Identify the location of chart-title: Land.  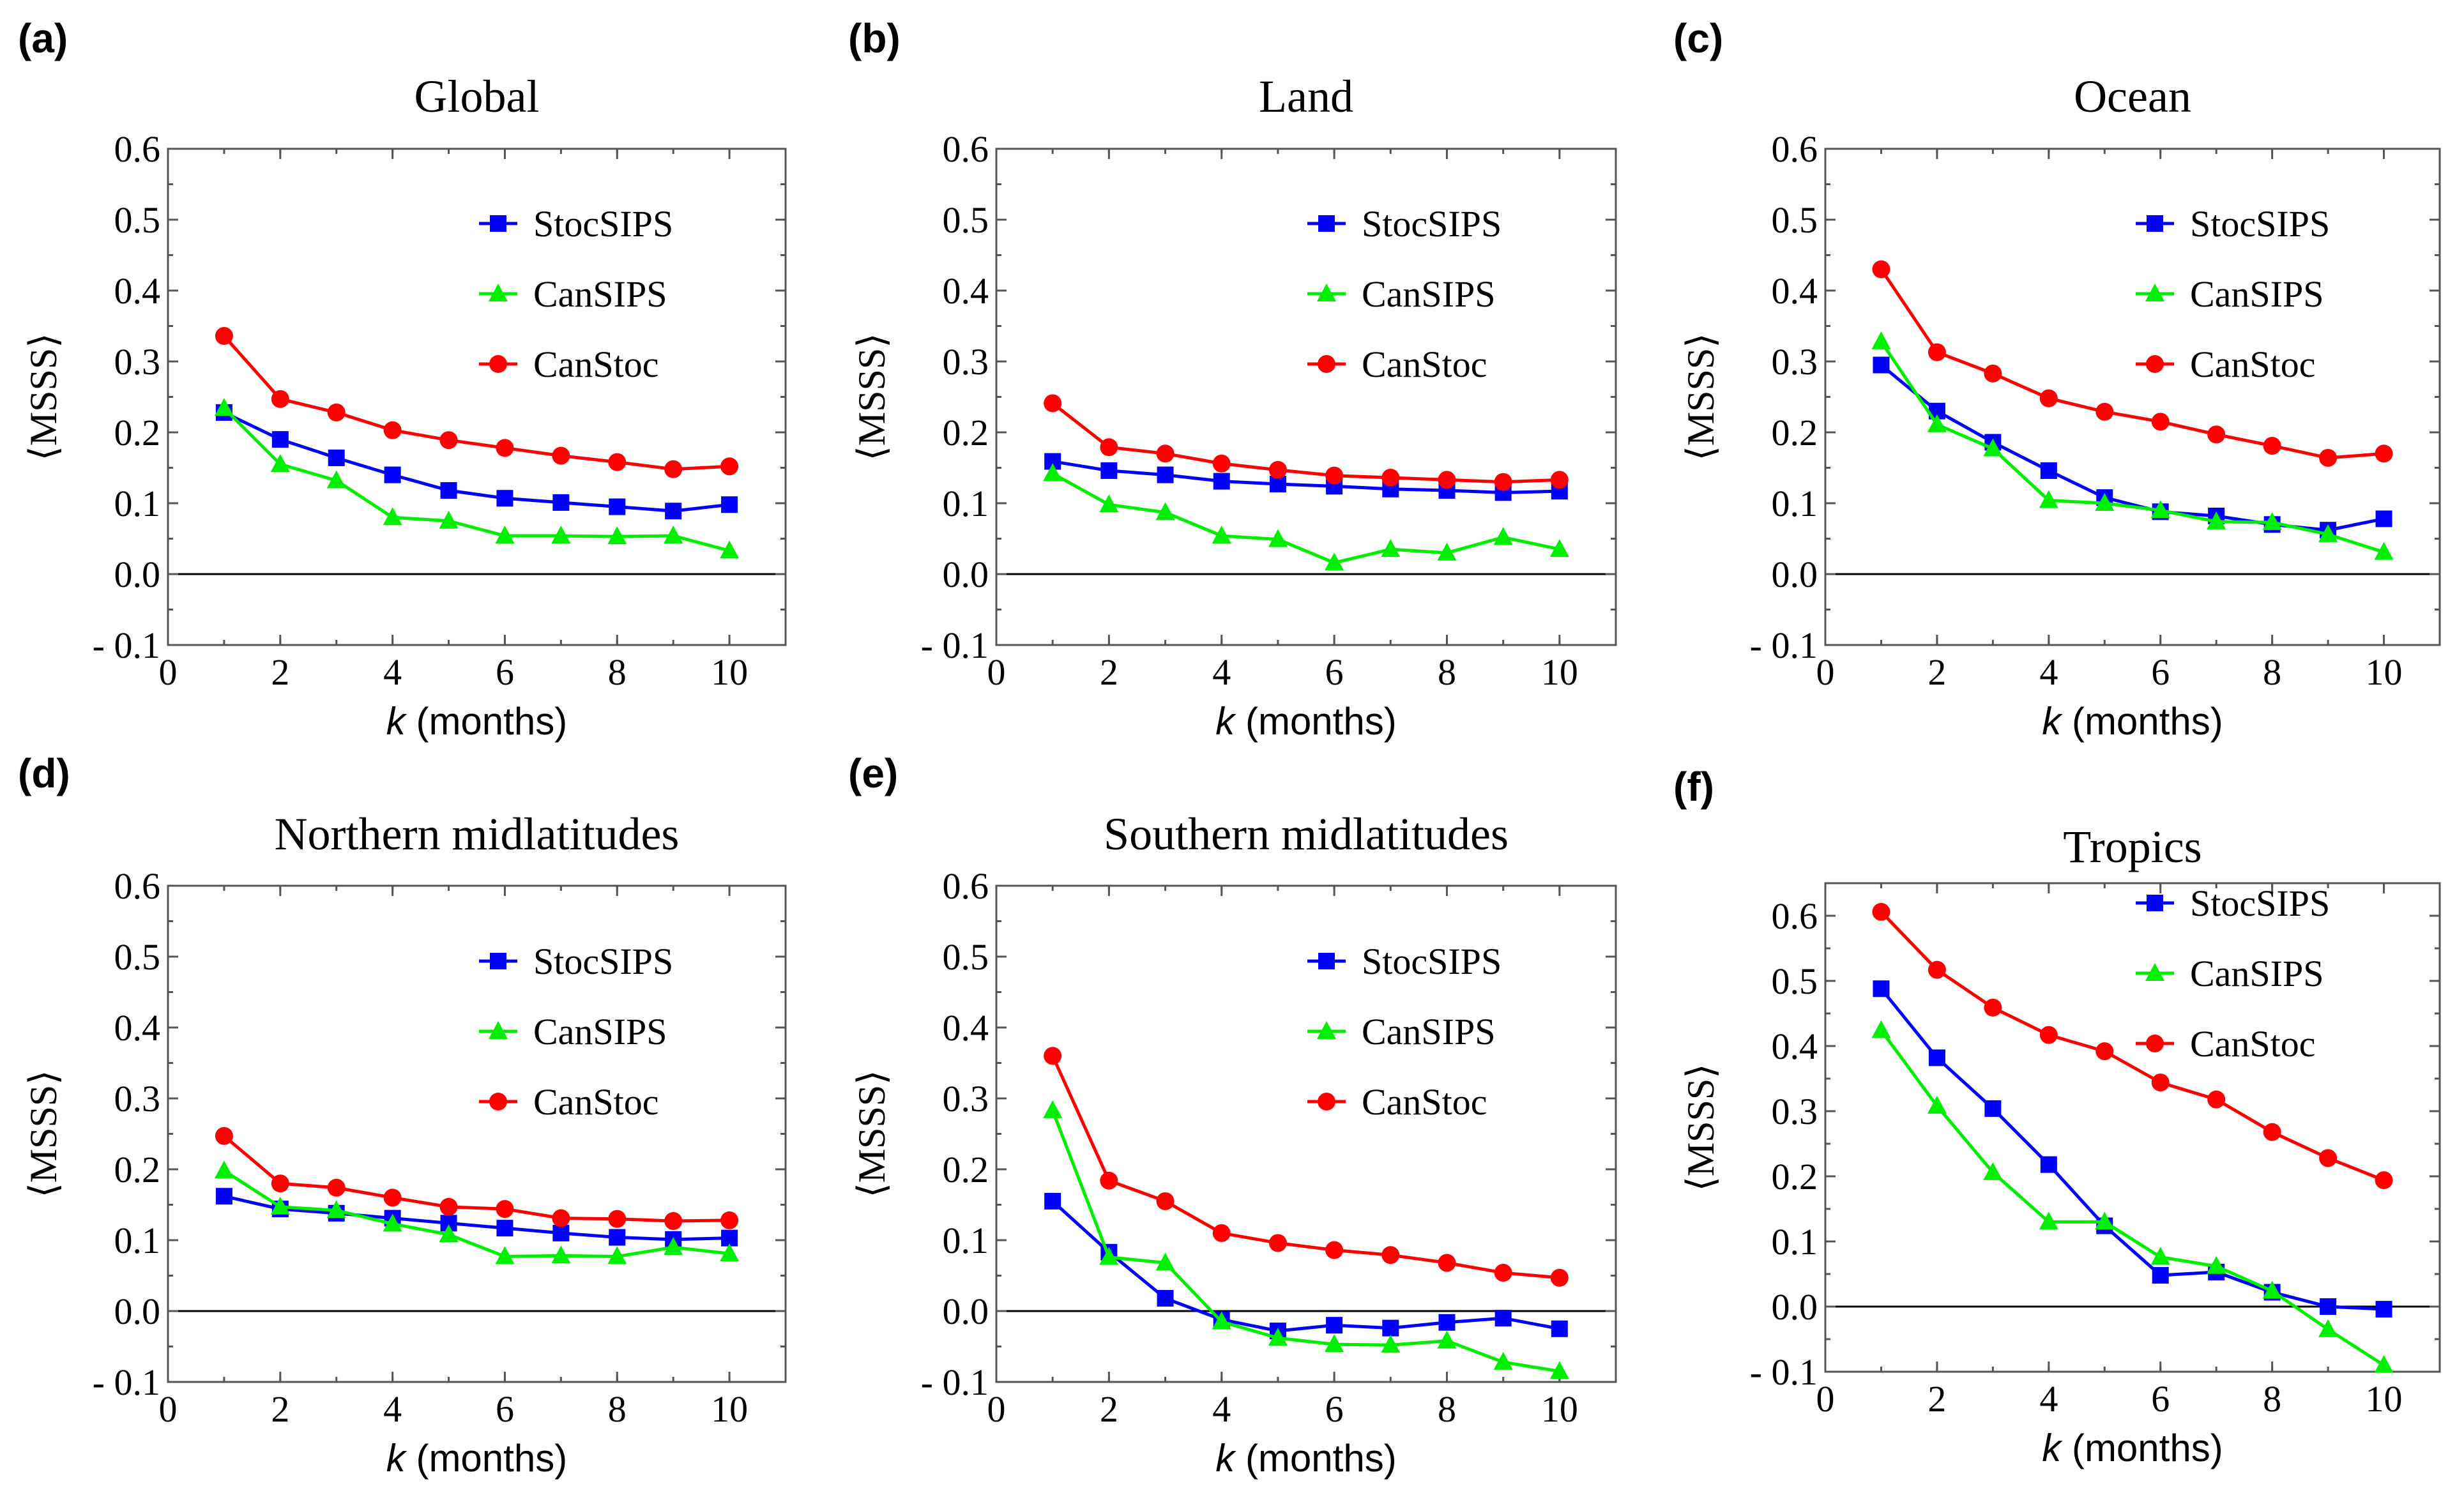
(1306, 96).